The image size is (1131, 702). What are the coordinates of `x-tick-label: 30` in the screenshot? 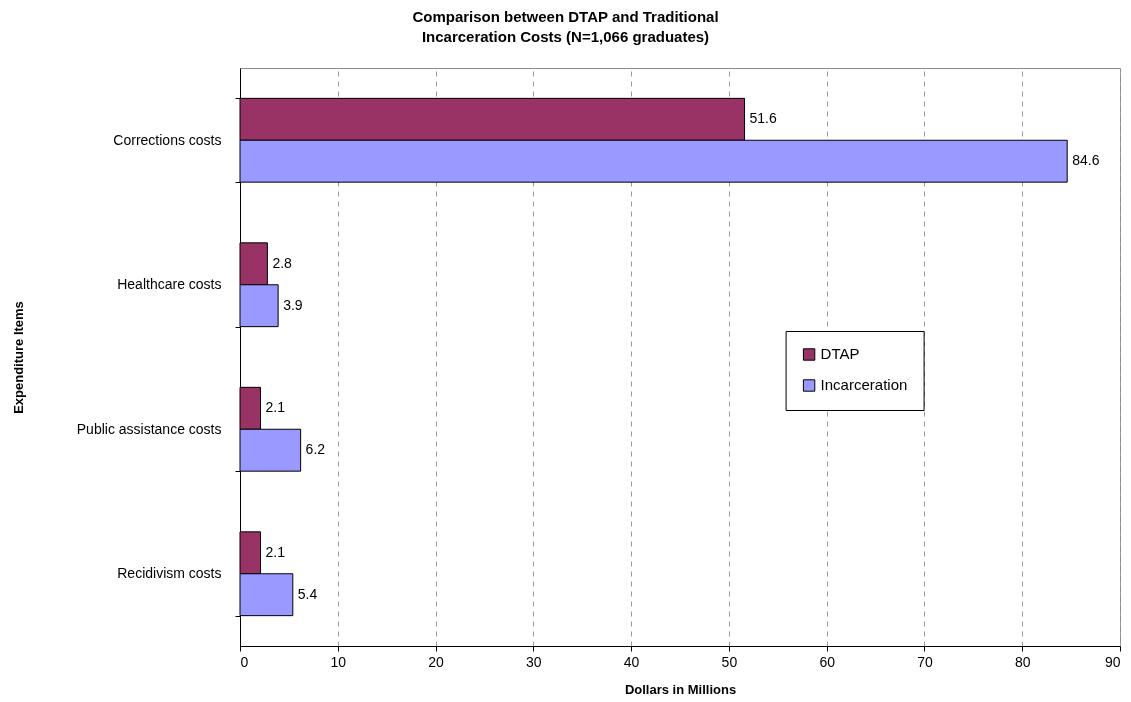 It's located at (534, 661).